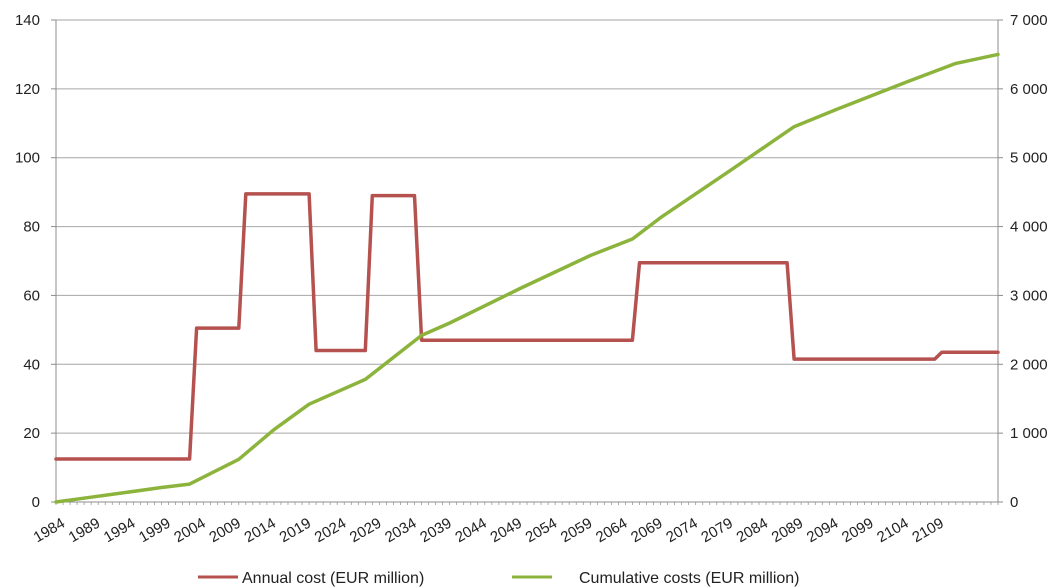 The height and width of the screenshot is (587, 1058). I want to click on left-y-tick-label: 20, so click(31, 433).